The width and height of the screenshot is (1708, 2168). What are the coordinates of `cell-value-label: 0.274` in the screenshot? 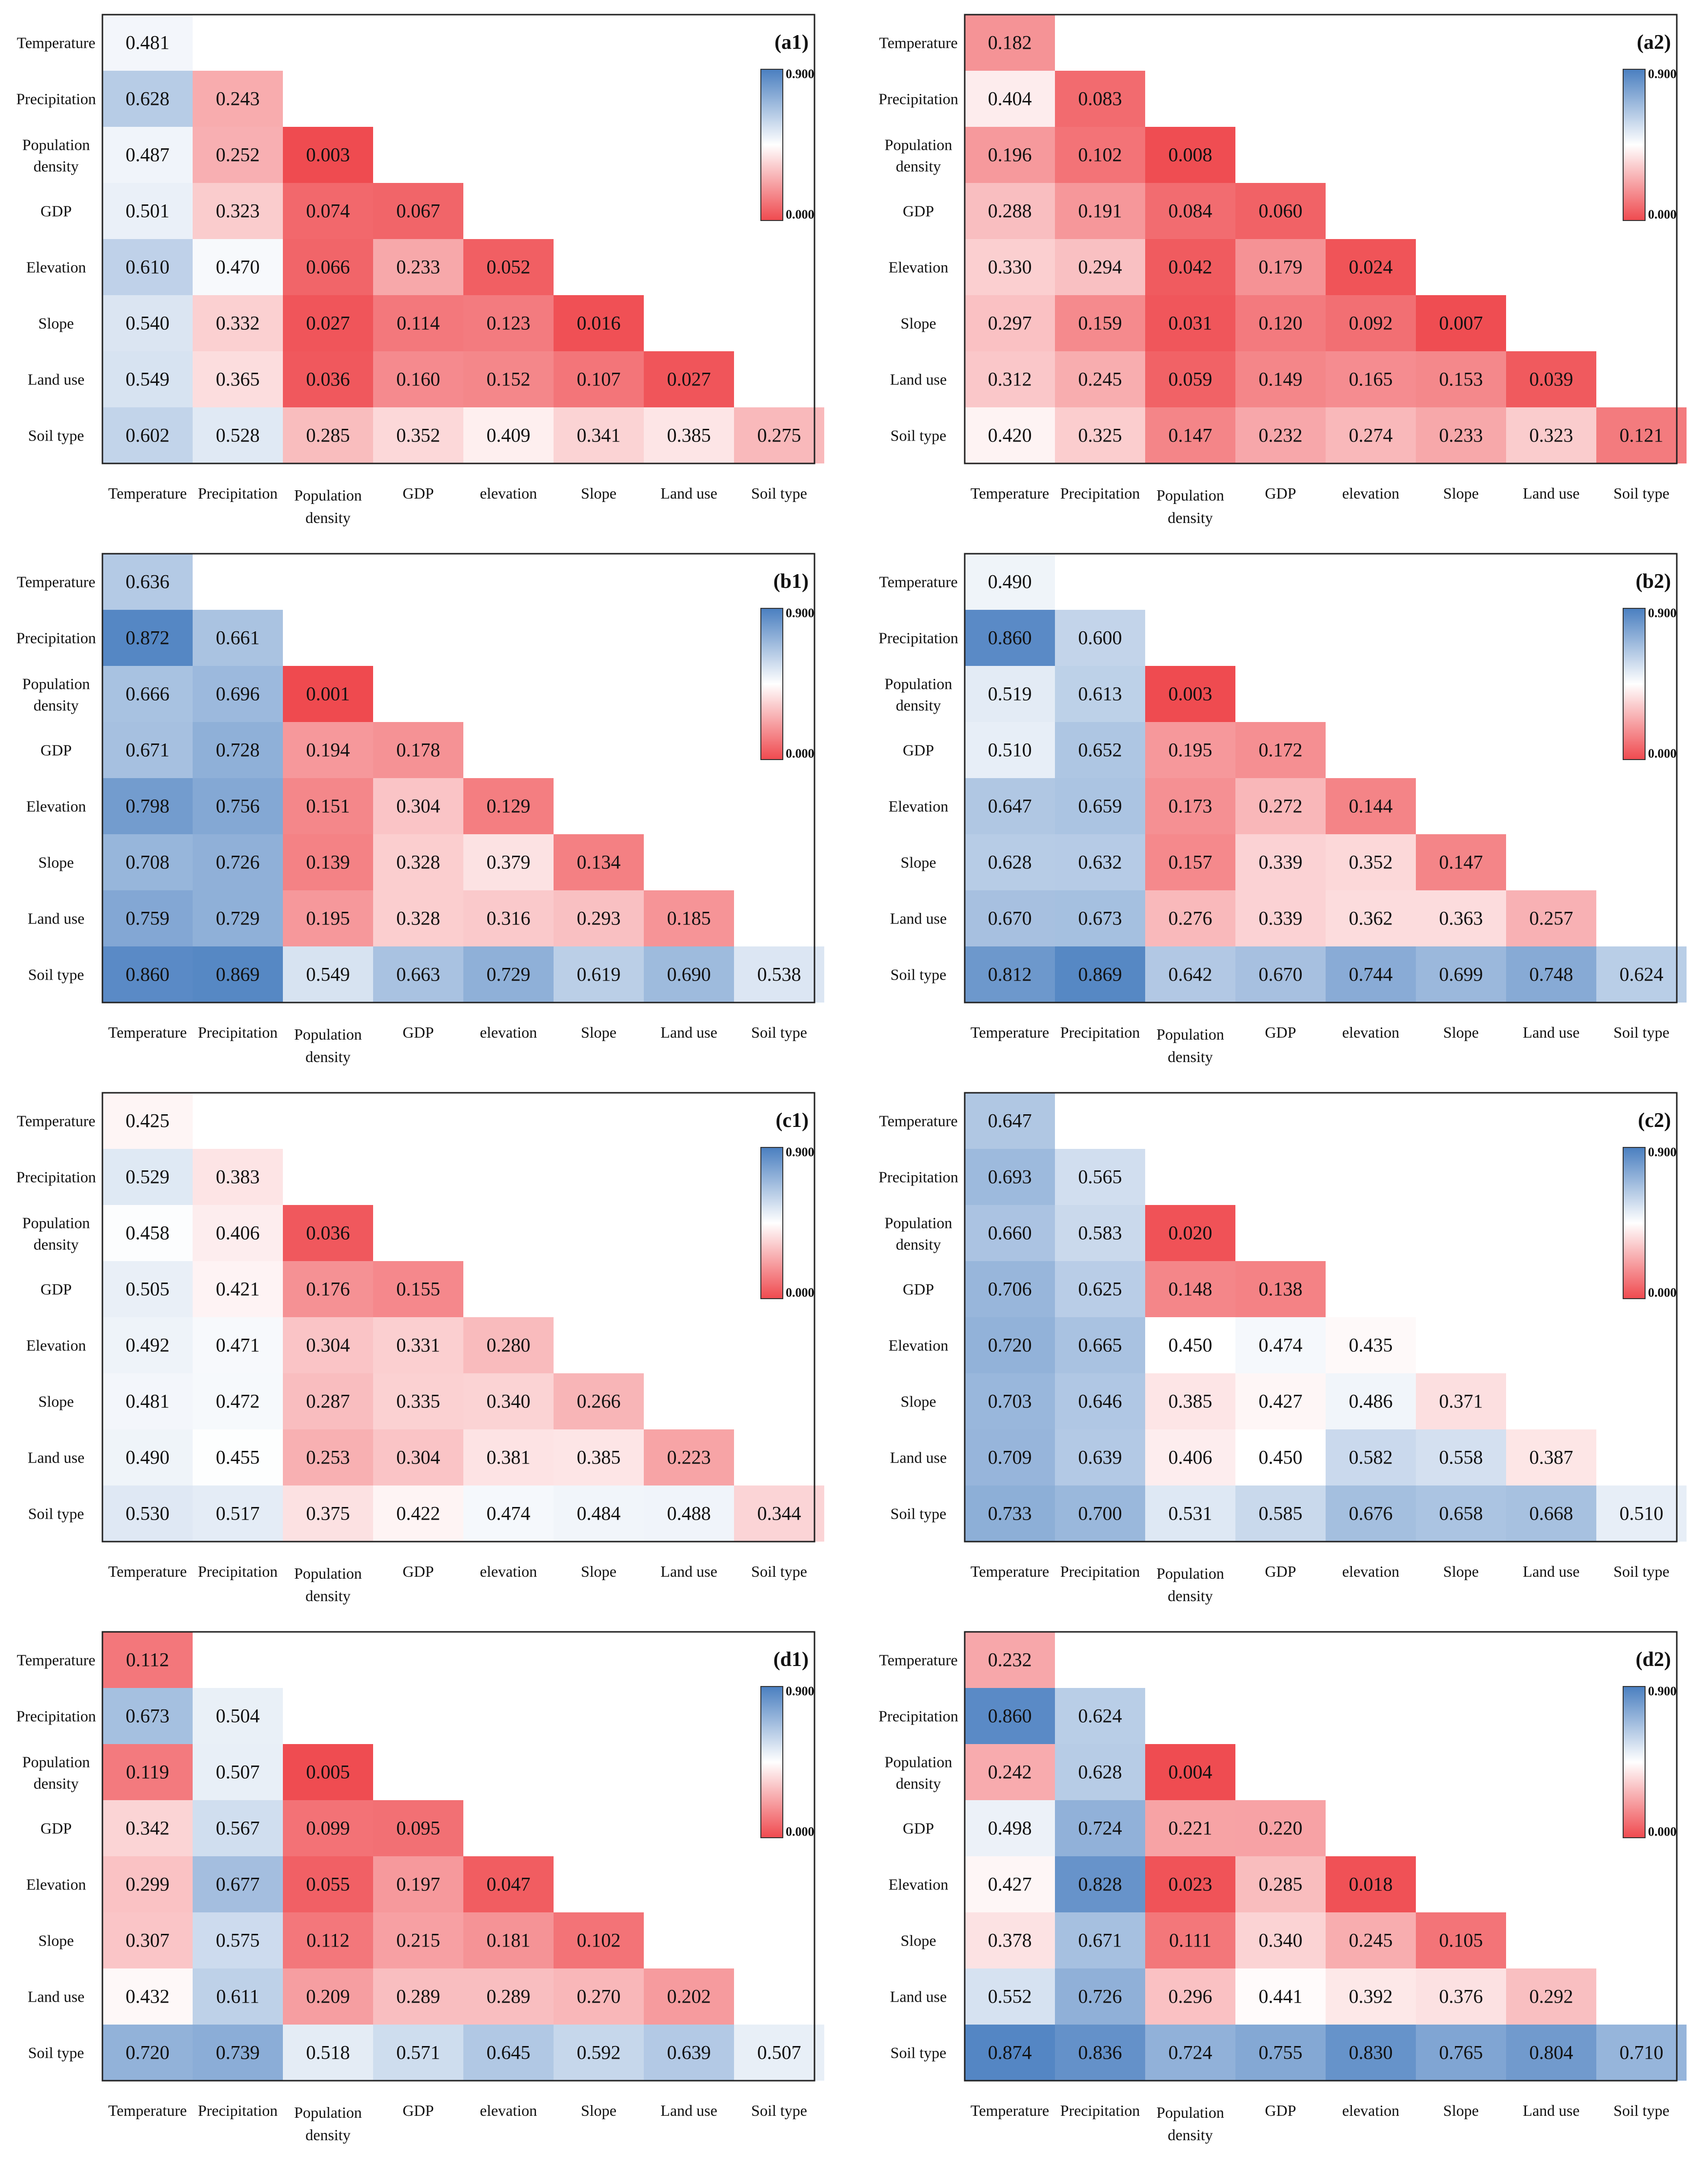 It's located at (1371, 435).